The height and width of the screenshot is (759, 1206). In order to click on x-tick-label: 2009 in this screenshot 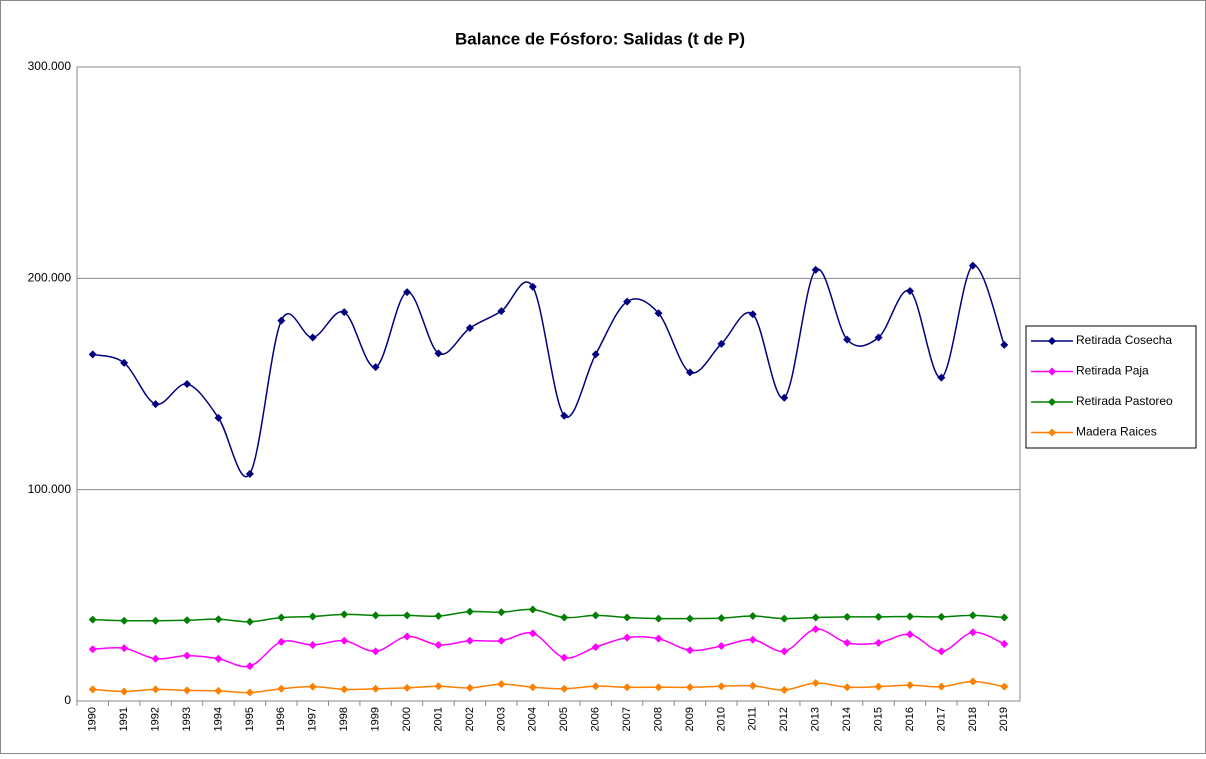, I will do `click(690, 719)`.